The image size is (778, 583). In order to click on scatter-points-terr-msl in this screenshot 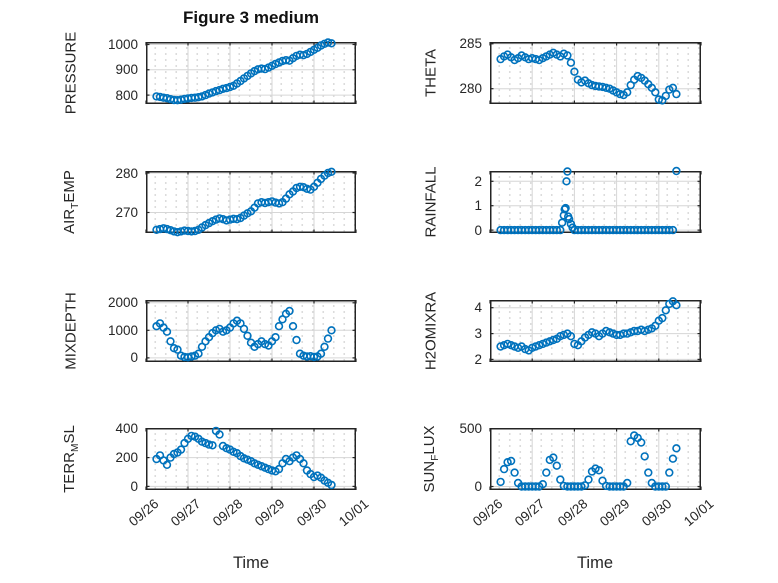, I will do `click(244, 458)`.